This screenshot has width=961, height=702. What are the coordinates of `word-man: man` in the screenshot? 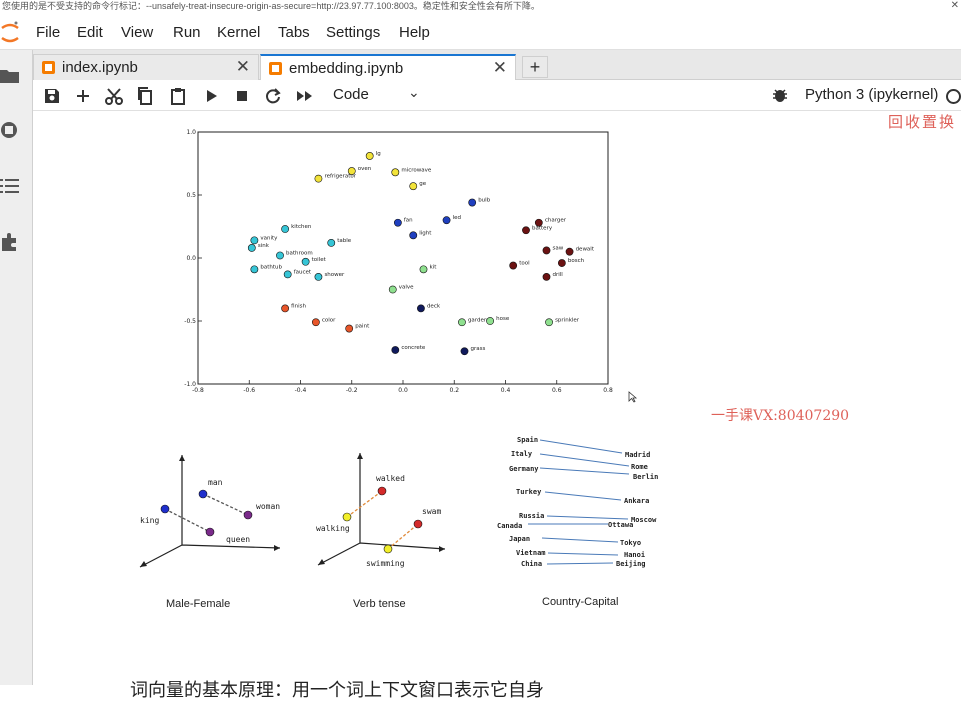 It's located at (215, 482).